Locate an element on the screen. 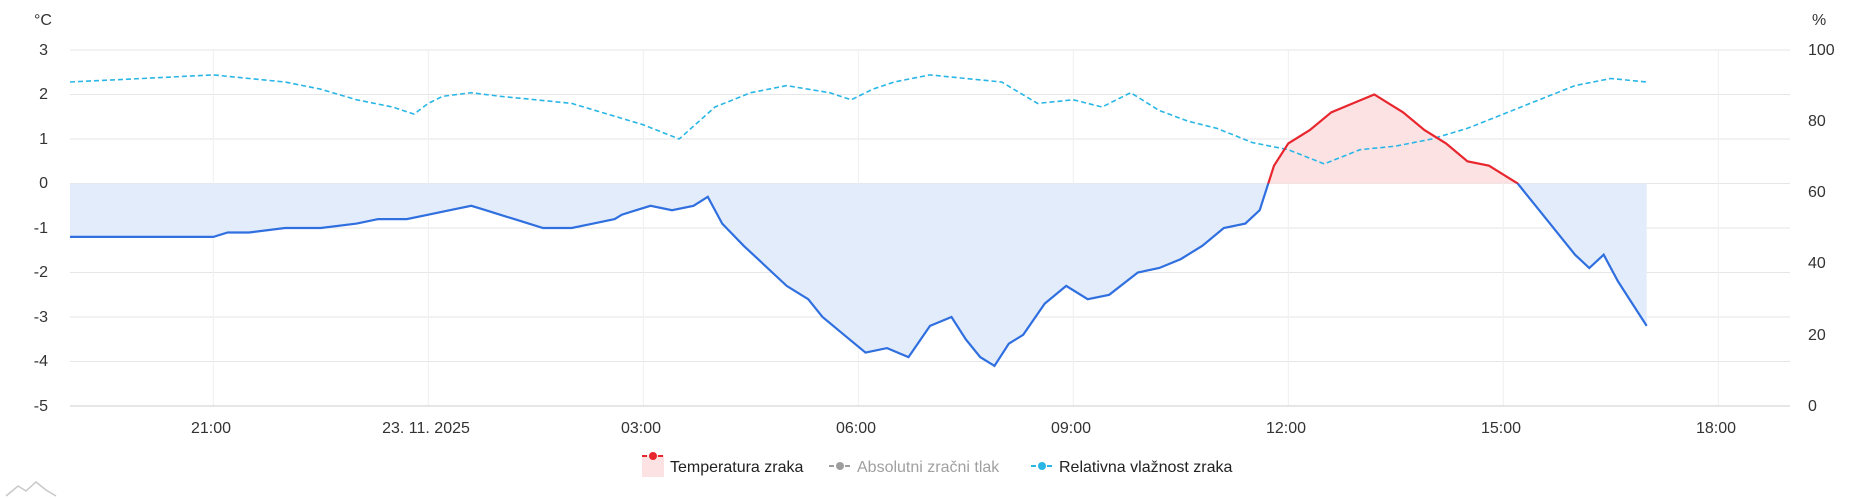 Image resolution: width=1872 pixels, height=498 pixels. x-tick: 06:00 is located at coordinates (856, 428).